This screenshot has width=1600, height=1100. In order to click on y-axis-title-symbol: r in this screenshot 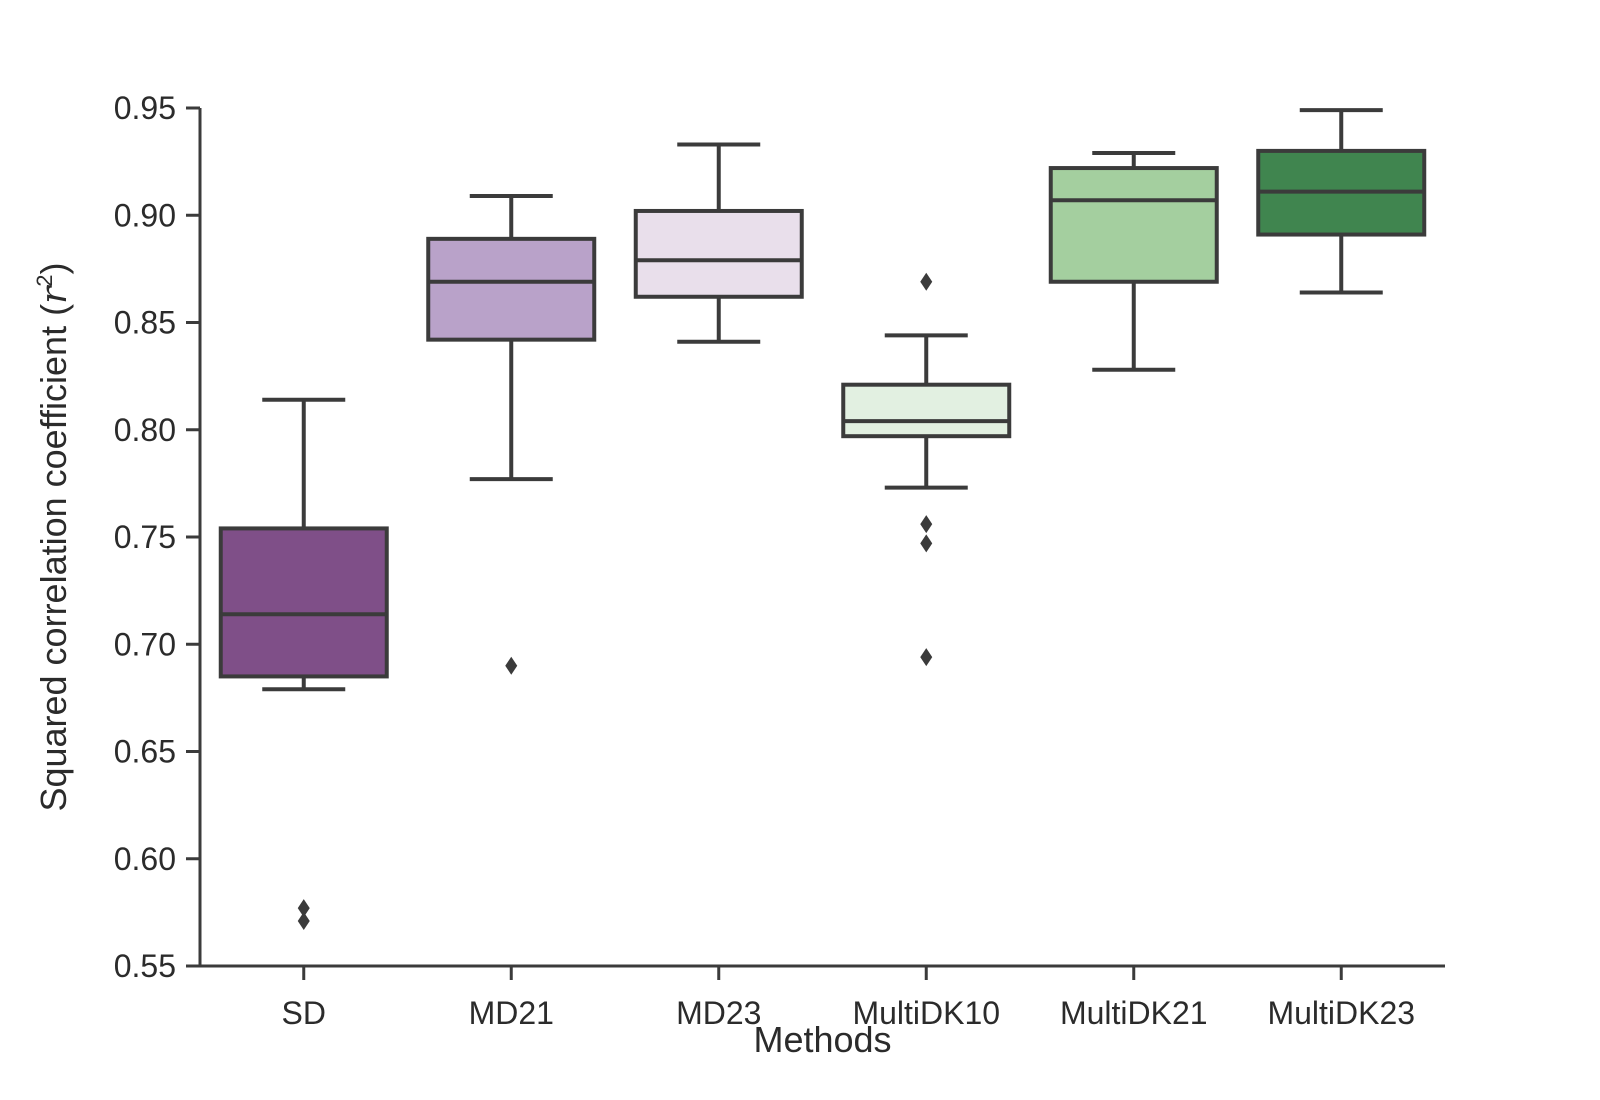, I will do `click(54, 294)`.